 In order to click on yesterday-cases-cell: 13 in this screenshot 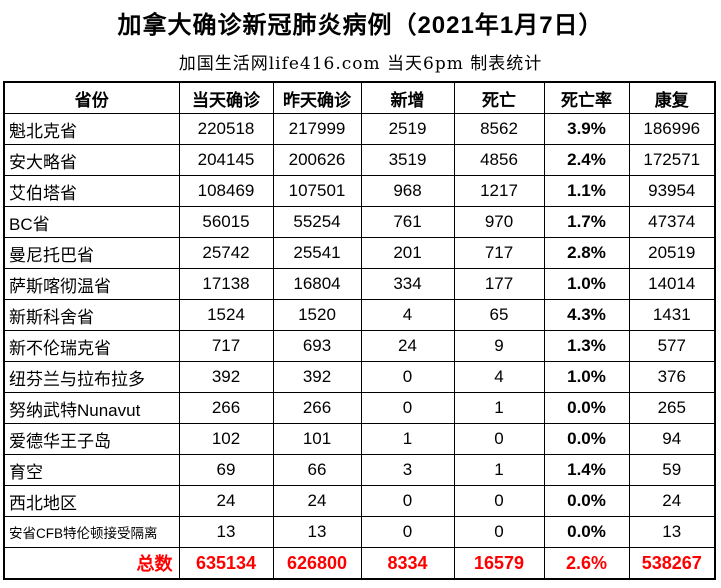, I will do `click(317, 532)`.